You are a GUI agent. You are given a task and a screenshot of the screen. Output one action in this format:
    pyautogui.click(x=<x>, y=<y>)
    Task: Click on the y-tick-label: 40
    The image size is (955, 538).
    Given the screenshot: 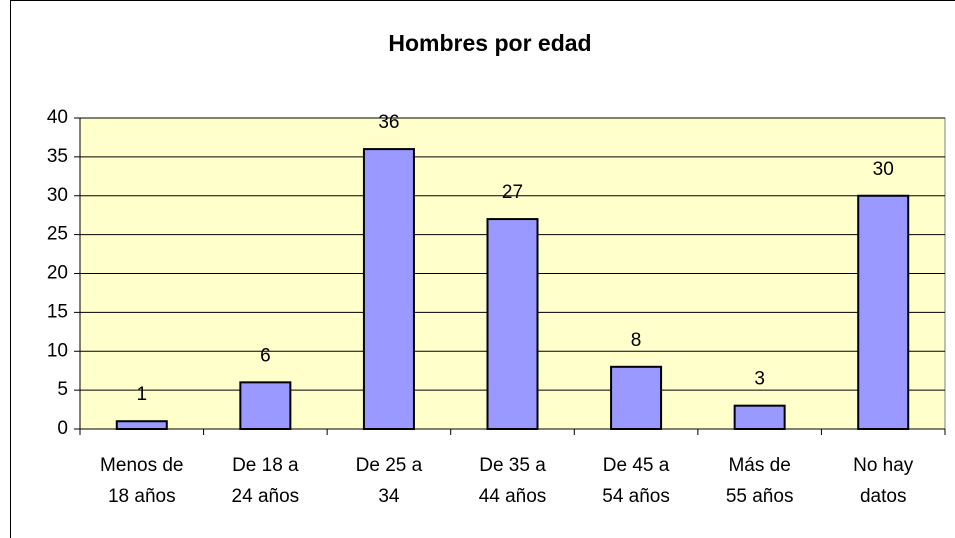 What is the action you would take?
    pyautogui.click(x=57, y=117)
    